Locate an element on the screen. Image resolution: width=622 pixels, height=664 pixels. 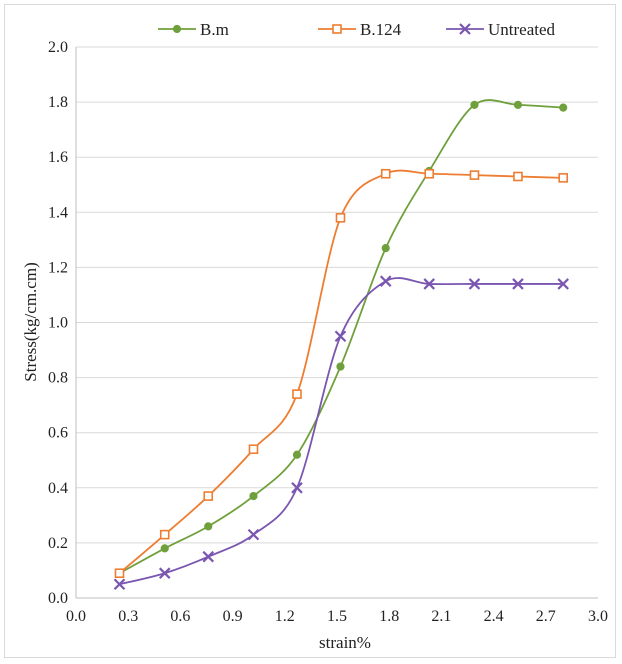
legend-item-b-m: B.m is located at coordinates (193, 29).